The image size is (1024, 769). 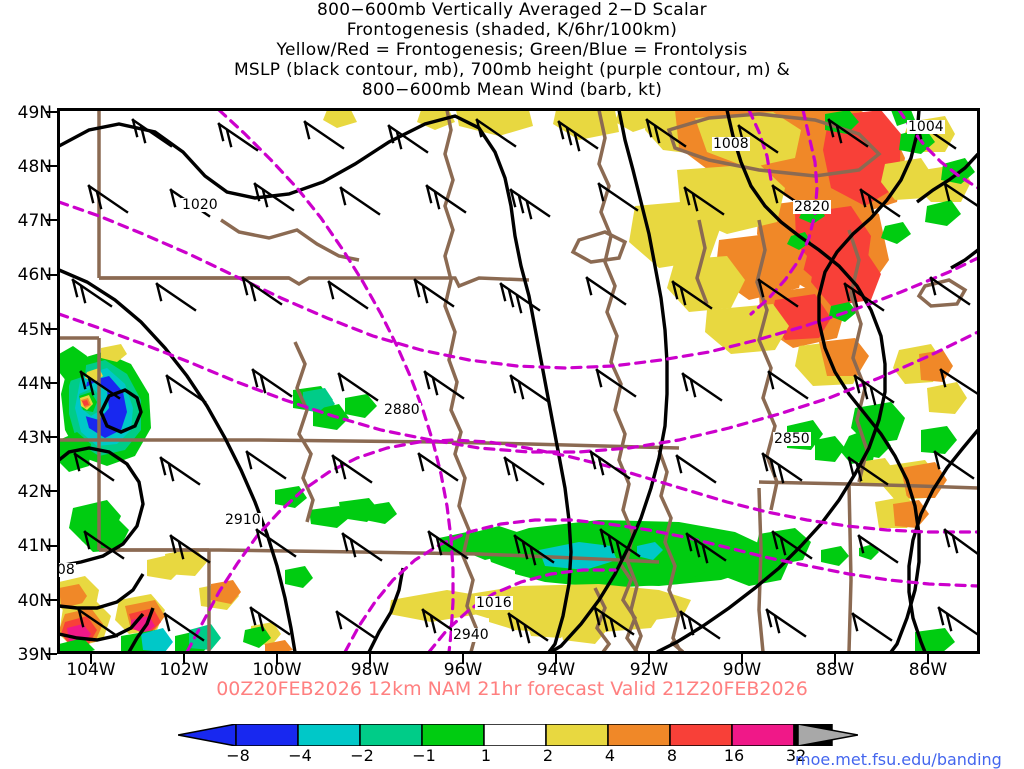 What do you see at coordinates (184, 670) in the screenshot?
I see `x-tick-label-102W: 102W` at bounding box center [184, 670].